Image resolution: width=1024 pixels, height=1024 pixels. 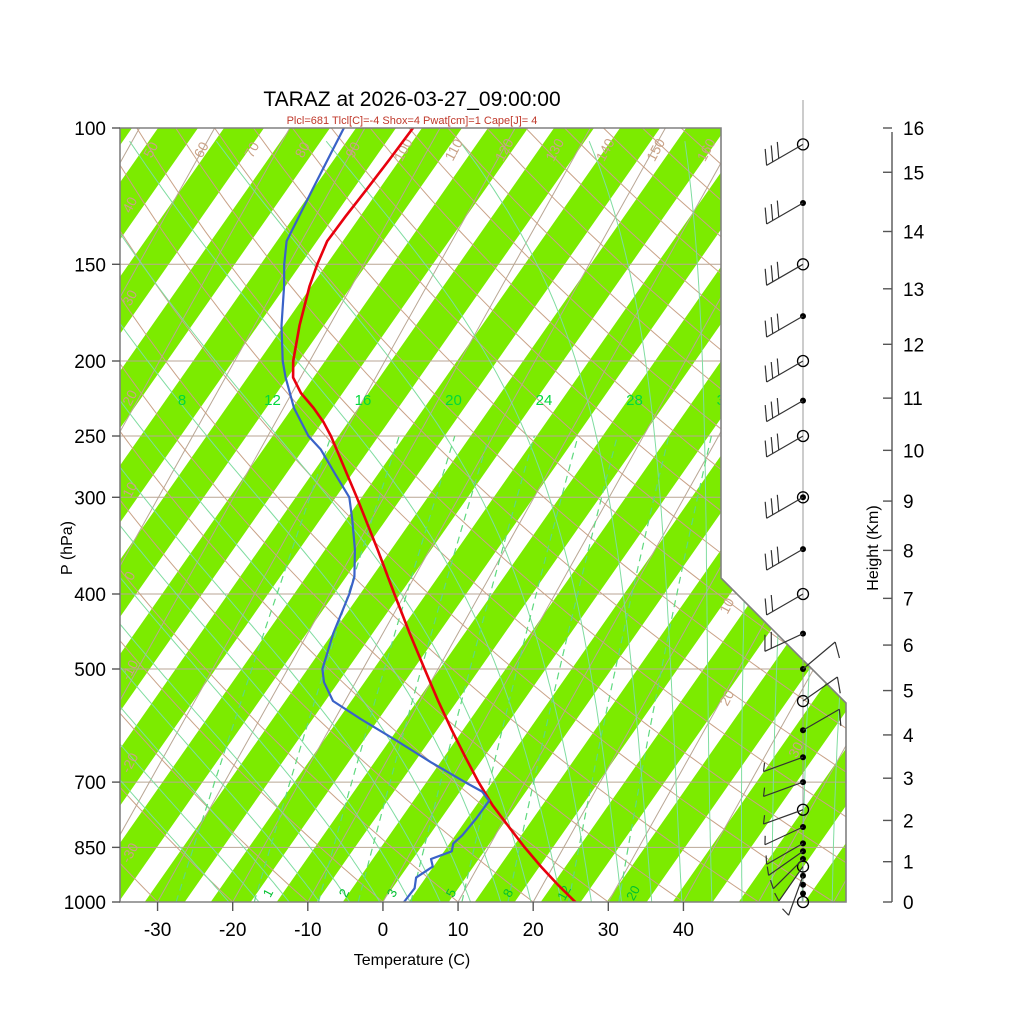 What do you see at coordinates (533, 930) in the screenshot?
I see `x-tick-label: 20` at bounding box center [533, 930].